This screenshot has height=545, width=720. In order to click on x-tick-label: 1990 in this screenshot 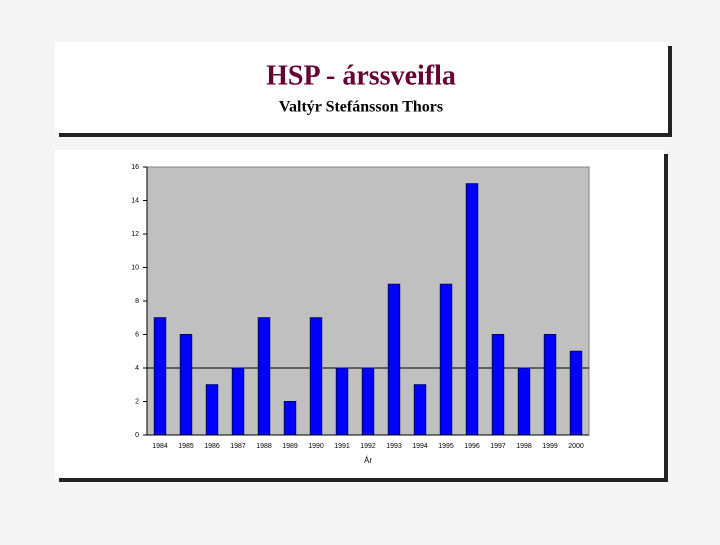, I will do `click(316, 446)`.